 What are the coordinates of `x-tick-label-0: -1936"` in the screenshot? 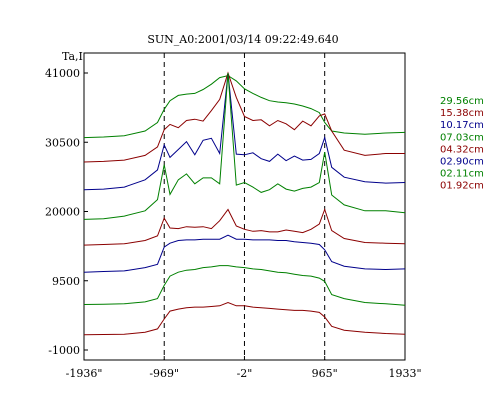 It's located at (84, 373).